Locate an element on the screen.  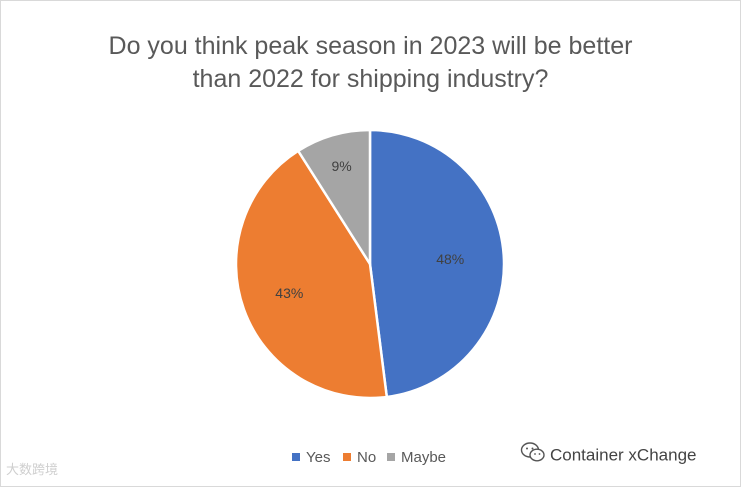
data-label-maybe: 9% is located at coordinates (341, 166).